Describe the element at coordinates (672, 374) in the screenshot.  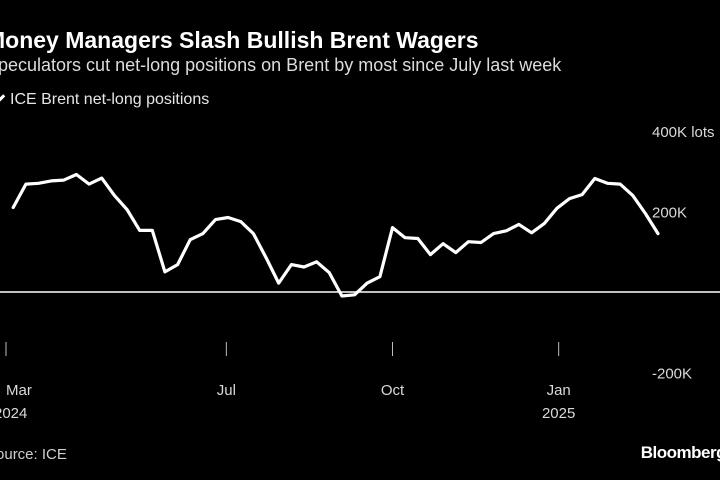
I see `y-tick-label: -200K` at that location.